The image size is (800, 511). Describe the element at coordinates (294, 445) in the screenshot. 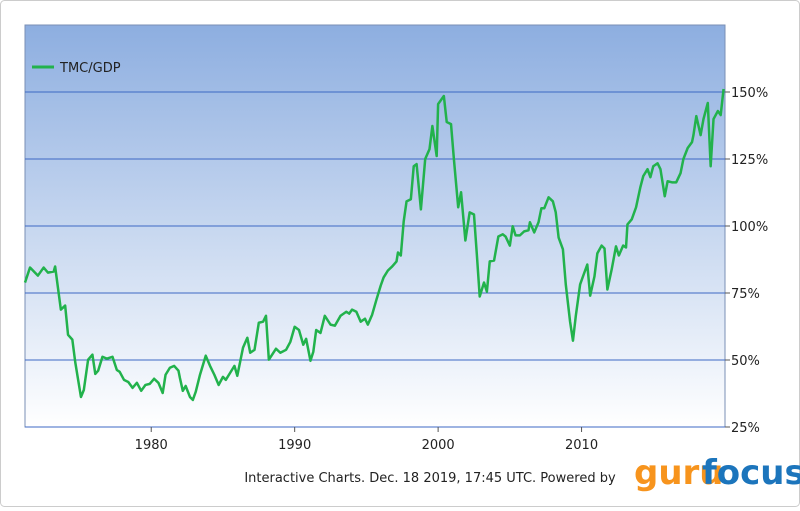

I see `x-tick-label: 1990` at that location.